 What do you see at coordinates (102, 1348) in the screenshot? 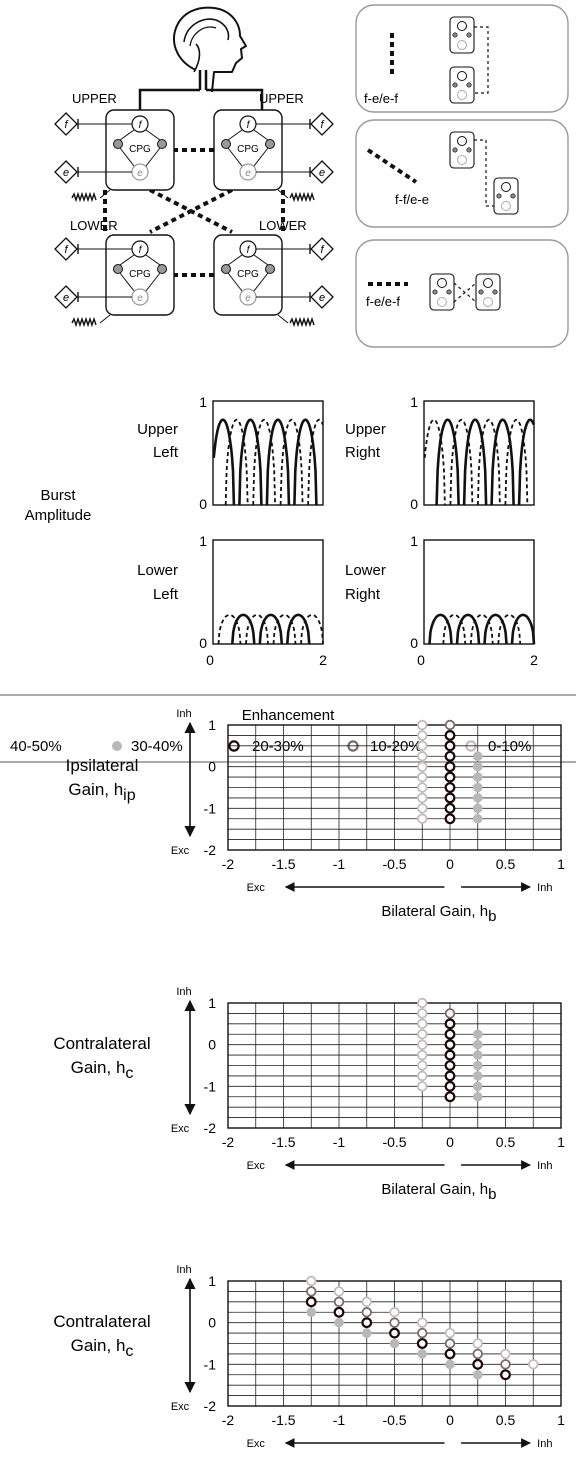
I see `y-axis-label-line2: Gain, hc` at bounding box center [102, 1348].